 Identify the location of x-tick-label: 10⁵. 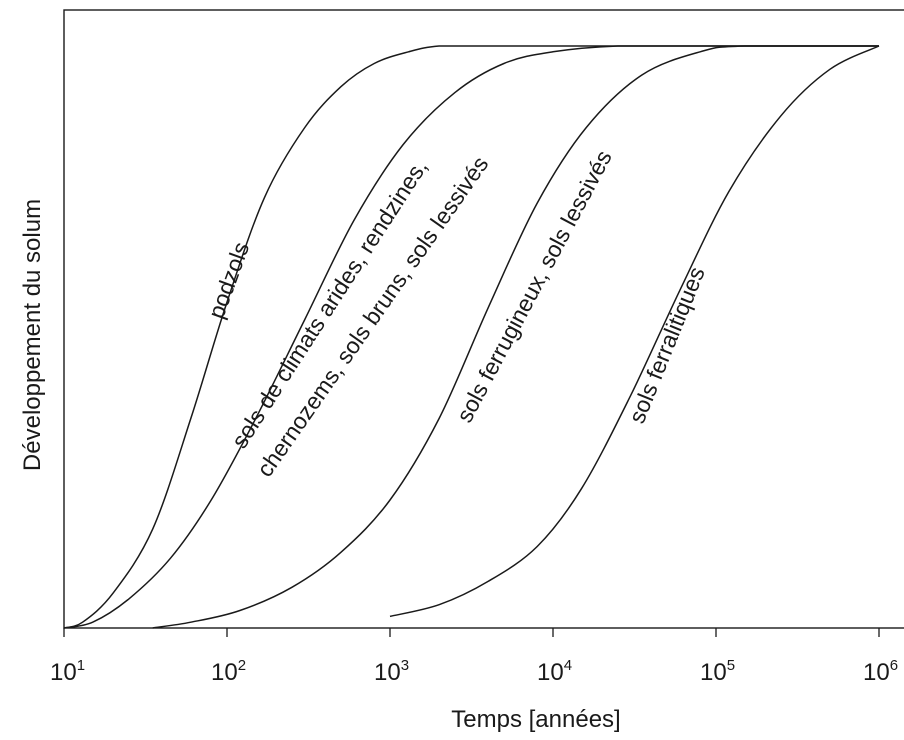
(717, 671).